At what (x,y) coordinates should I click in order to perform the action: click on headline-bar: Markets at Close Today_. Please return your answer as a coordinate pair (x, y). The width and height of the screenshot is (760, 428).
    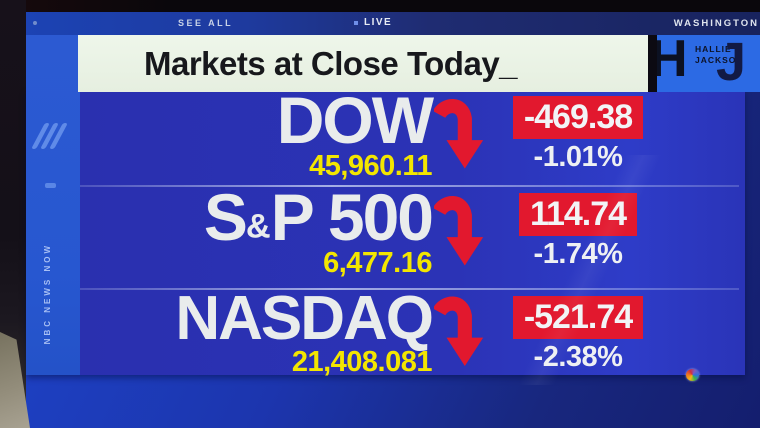
    Looking at the image, I should click on (363, 63).